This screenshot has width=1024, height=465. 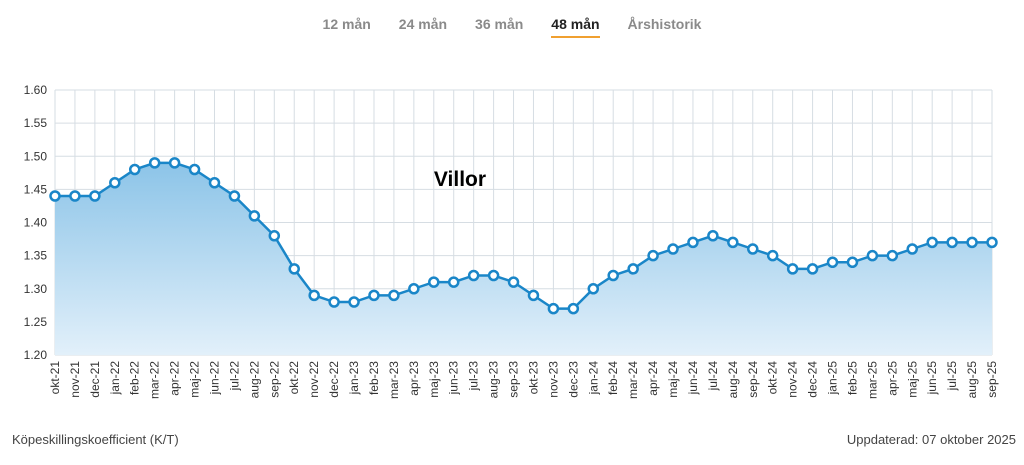 I want to click on x-tick-label: sep-22, so click(x=274, y=379).